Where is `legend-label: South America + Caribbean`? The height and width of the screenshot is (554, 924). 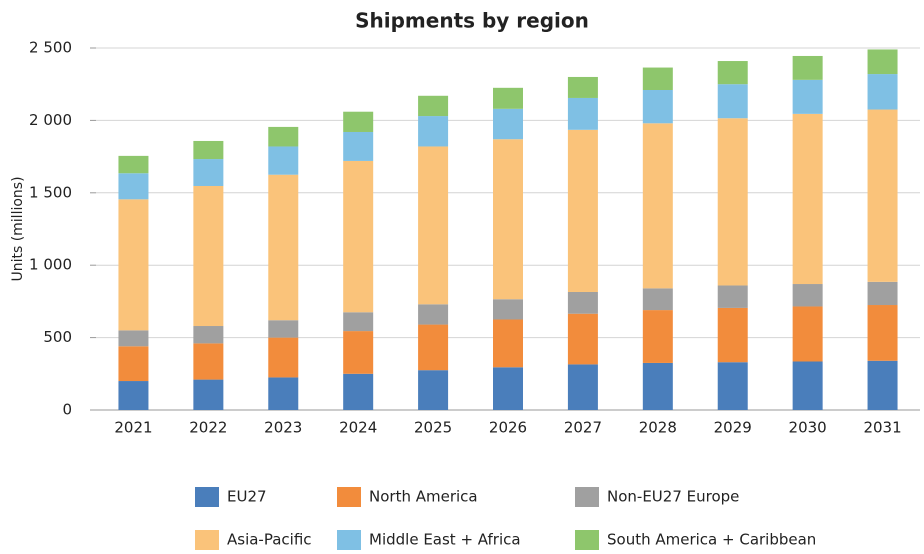
legend-label: South America + Caribbean is located at coordinates (711, 540).